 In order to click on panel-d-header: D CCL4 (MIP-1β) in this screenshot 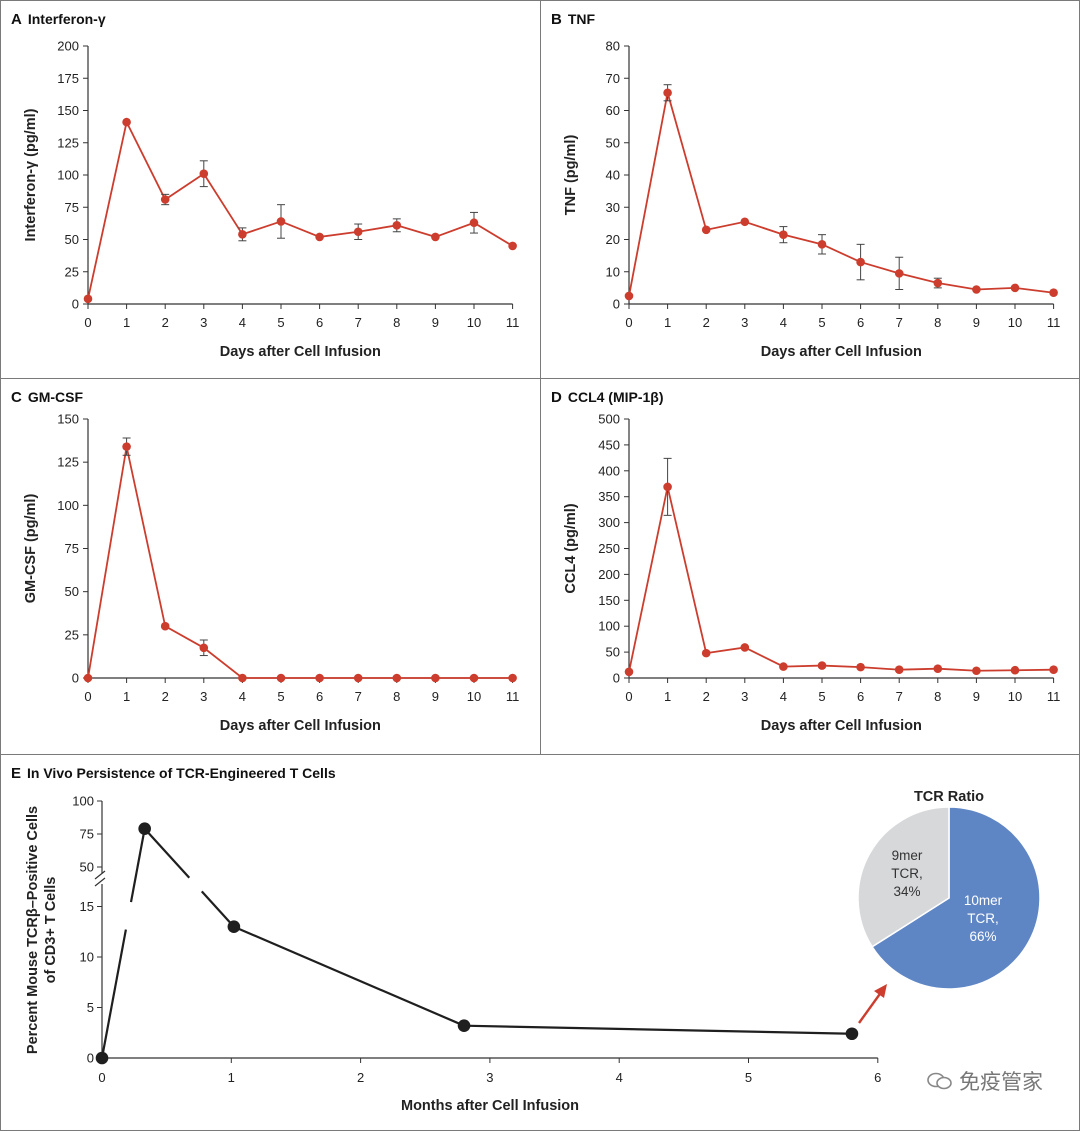, I will do `click(607, 397)`.